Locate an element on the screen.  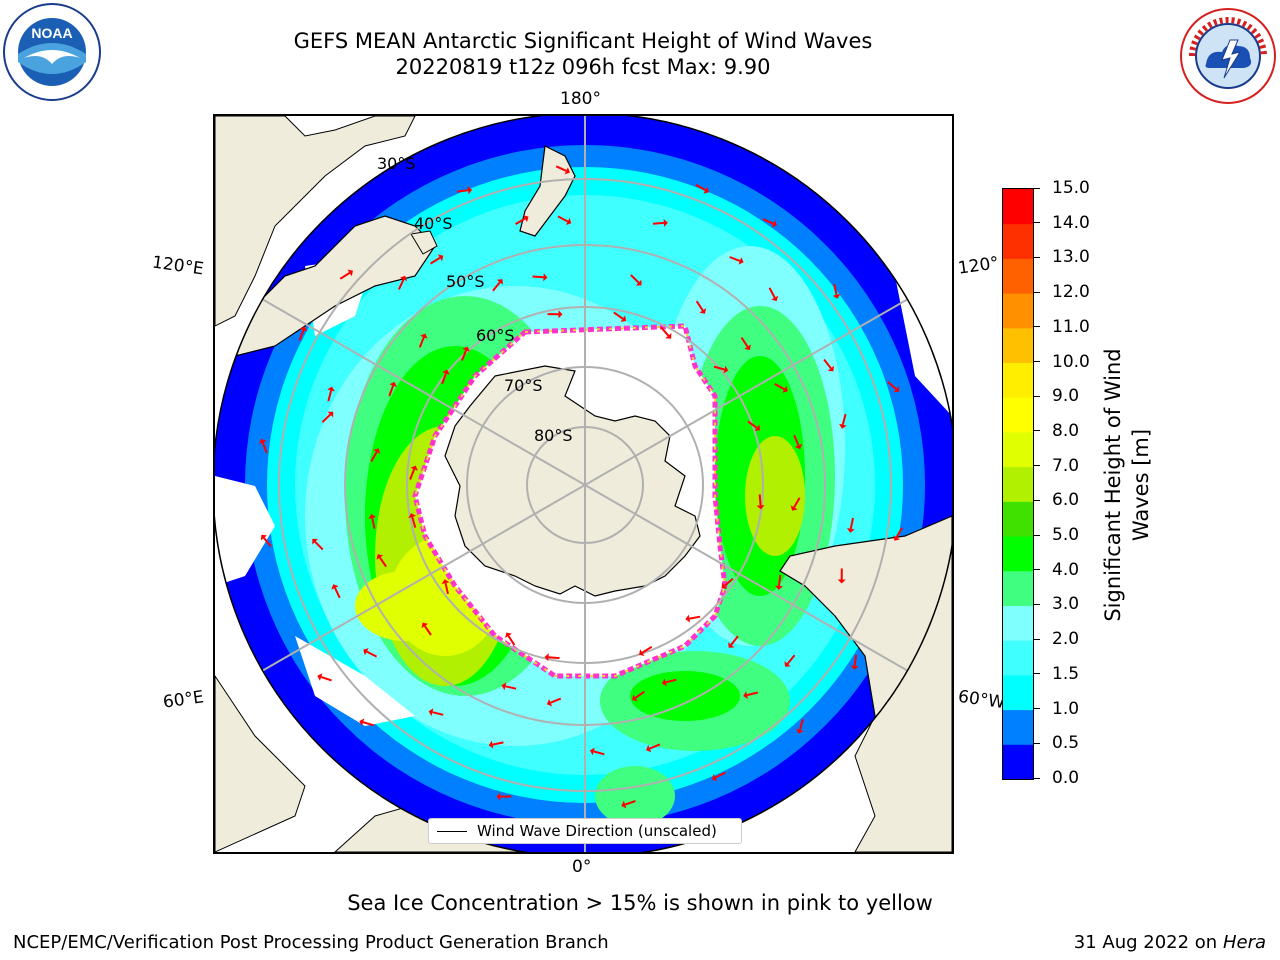
colorbar-tick-label: 3.0 is located at coordinates (1066, 604).